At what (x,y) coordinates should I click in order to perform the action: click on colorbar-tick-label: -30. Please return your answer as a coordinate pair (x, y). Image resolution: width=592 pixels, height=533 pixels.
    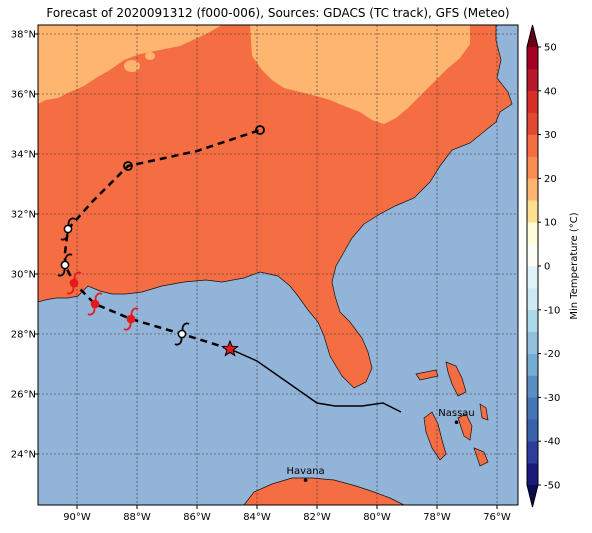
    Looking at the image, I should click on (552, 398).